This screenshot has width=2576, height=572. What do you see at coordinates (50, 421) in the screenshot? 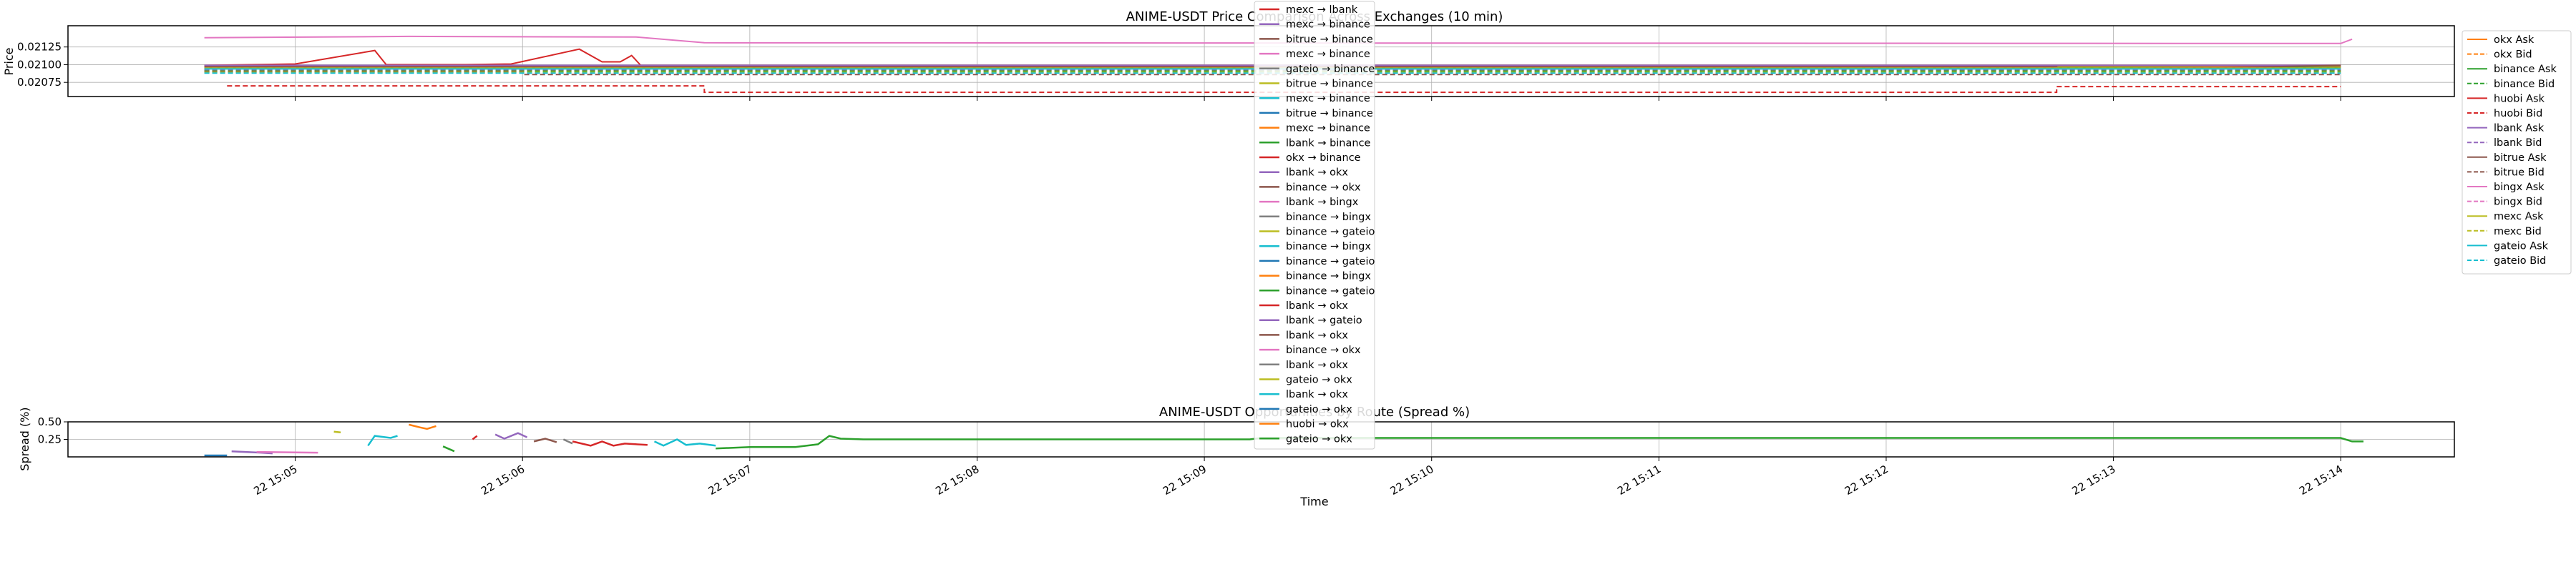
I see `spread-y-tick-label: 0.50` at bounding box center [50, 421].